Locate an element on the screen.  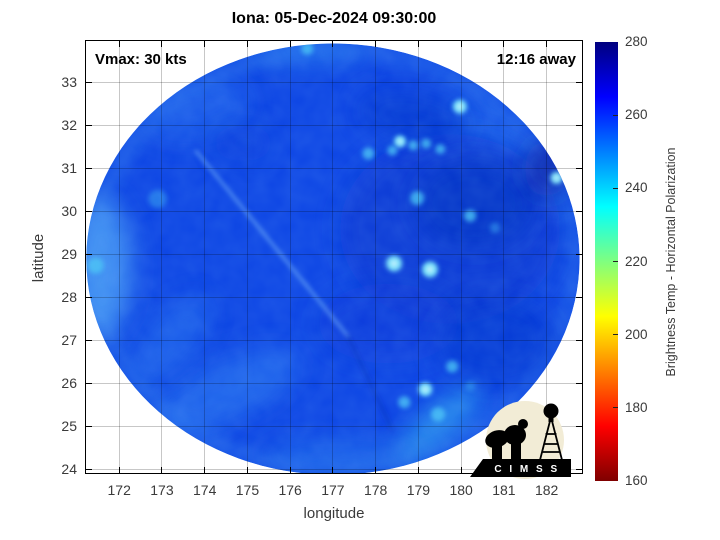
x-tick-label: 173 is located at coordinates (162, 490).